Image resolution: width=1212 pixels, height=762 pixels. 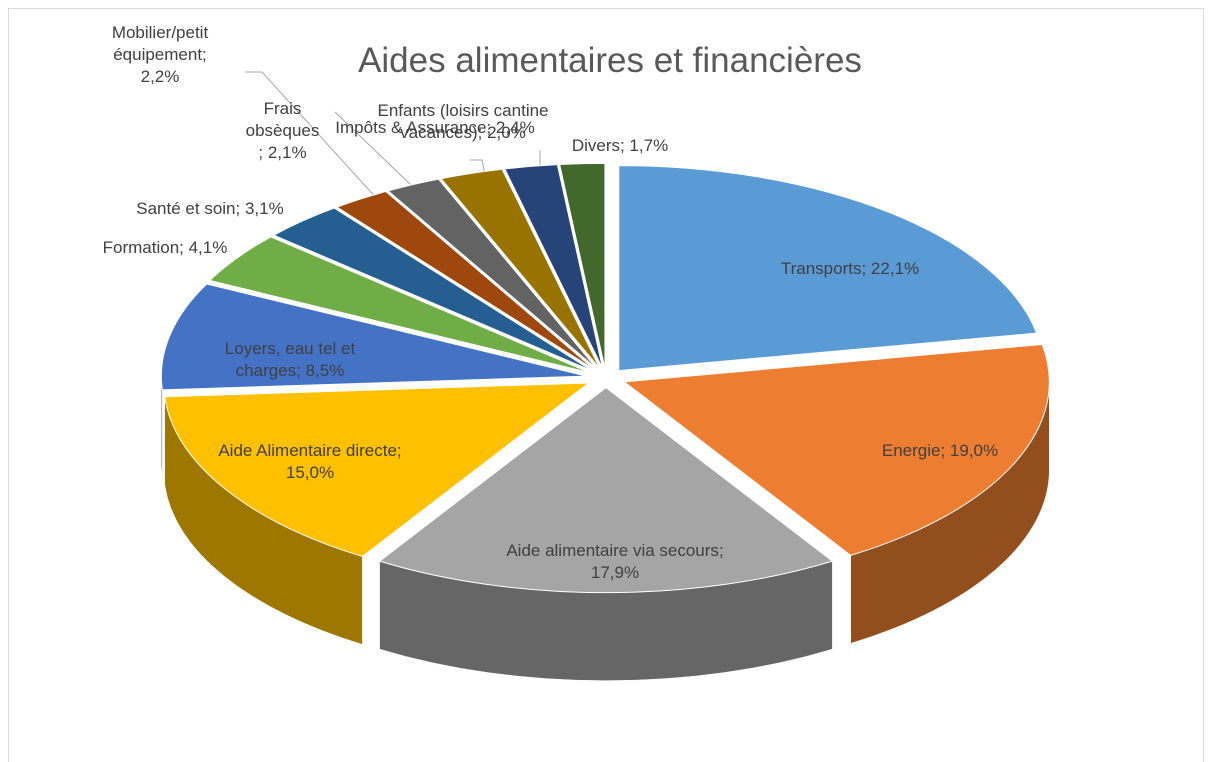 I want to click on data-label: Aide alimentaire via secours; 17,9%, so click(x=615, y=562).